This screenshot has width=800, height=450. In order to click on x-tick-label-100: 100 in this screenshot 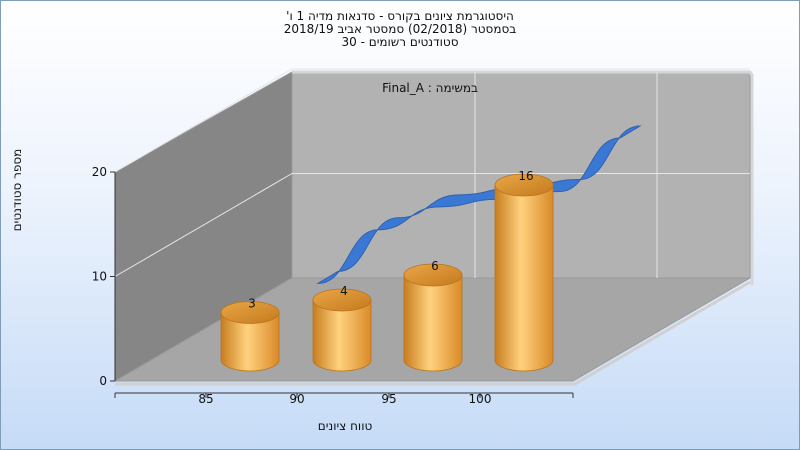, I will do `click(480, 399)`.